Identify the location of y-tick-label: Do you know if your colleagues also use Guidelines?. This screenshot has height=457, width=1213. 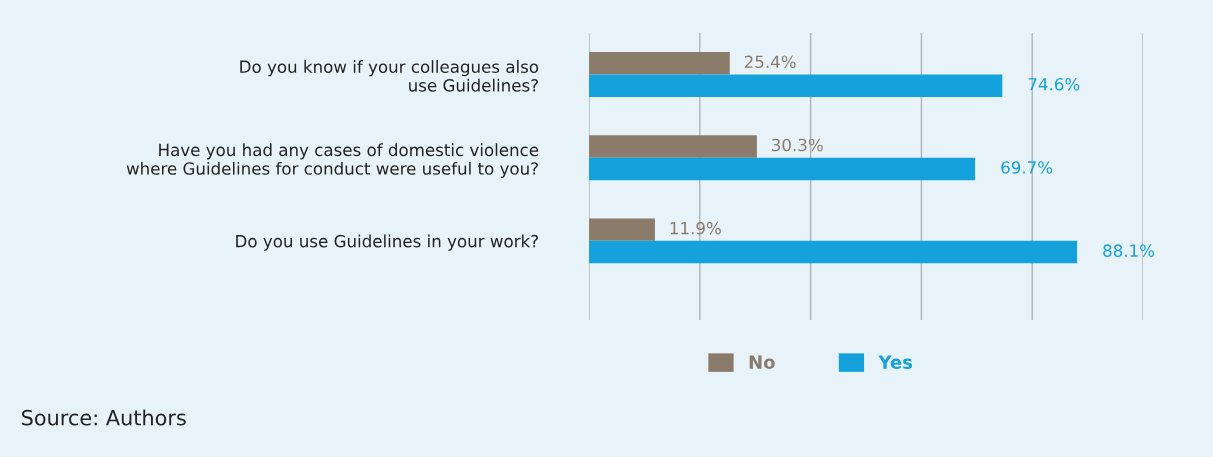
(389, 76).